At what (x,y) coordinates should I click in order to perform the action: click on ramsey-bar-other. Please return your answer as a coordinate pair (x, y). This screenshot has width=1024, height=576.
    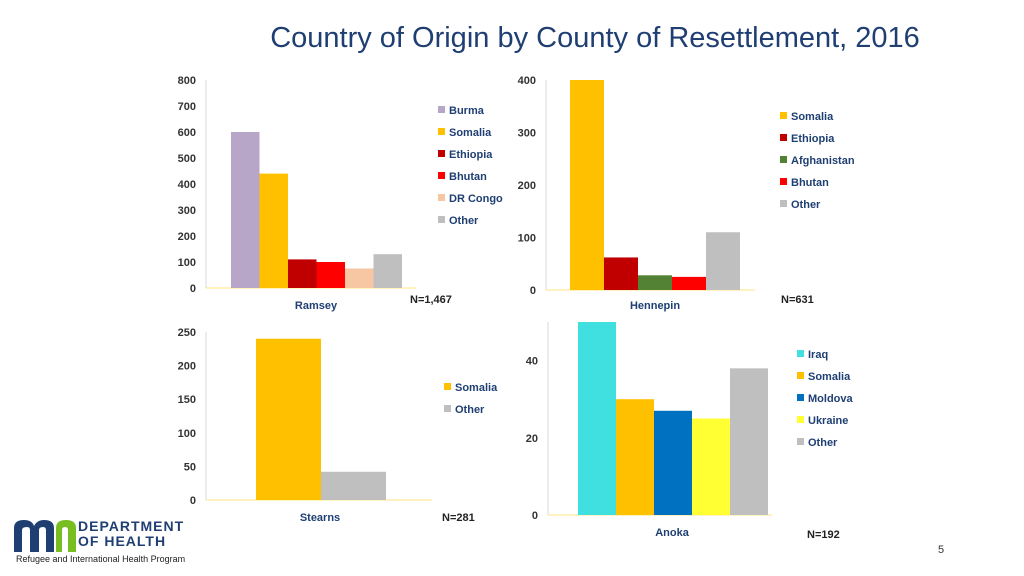
    Looking at the image, I should click on (387, 271).